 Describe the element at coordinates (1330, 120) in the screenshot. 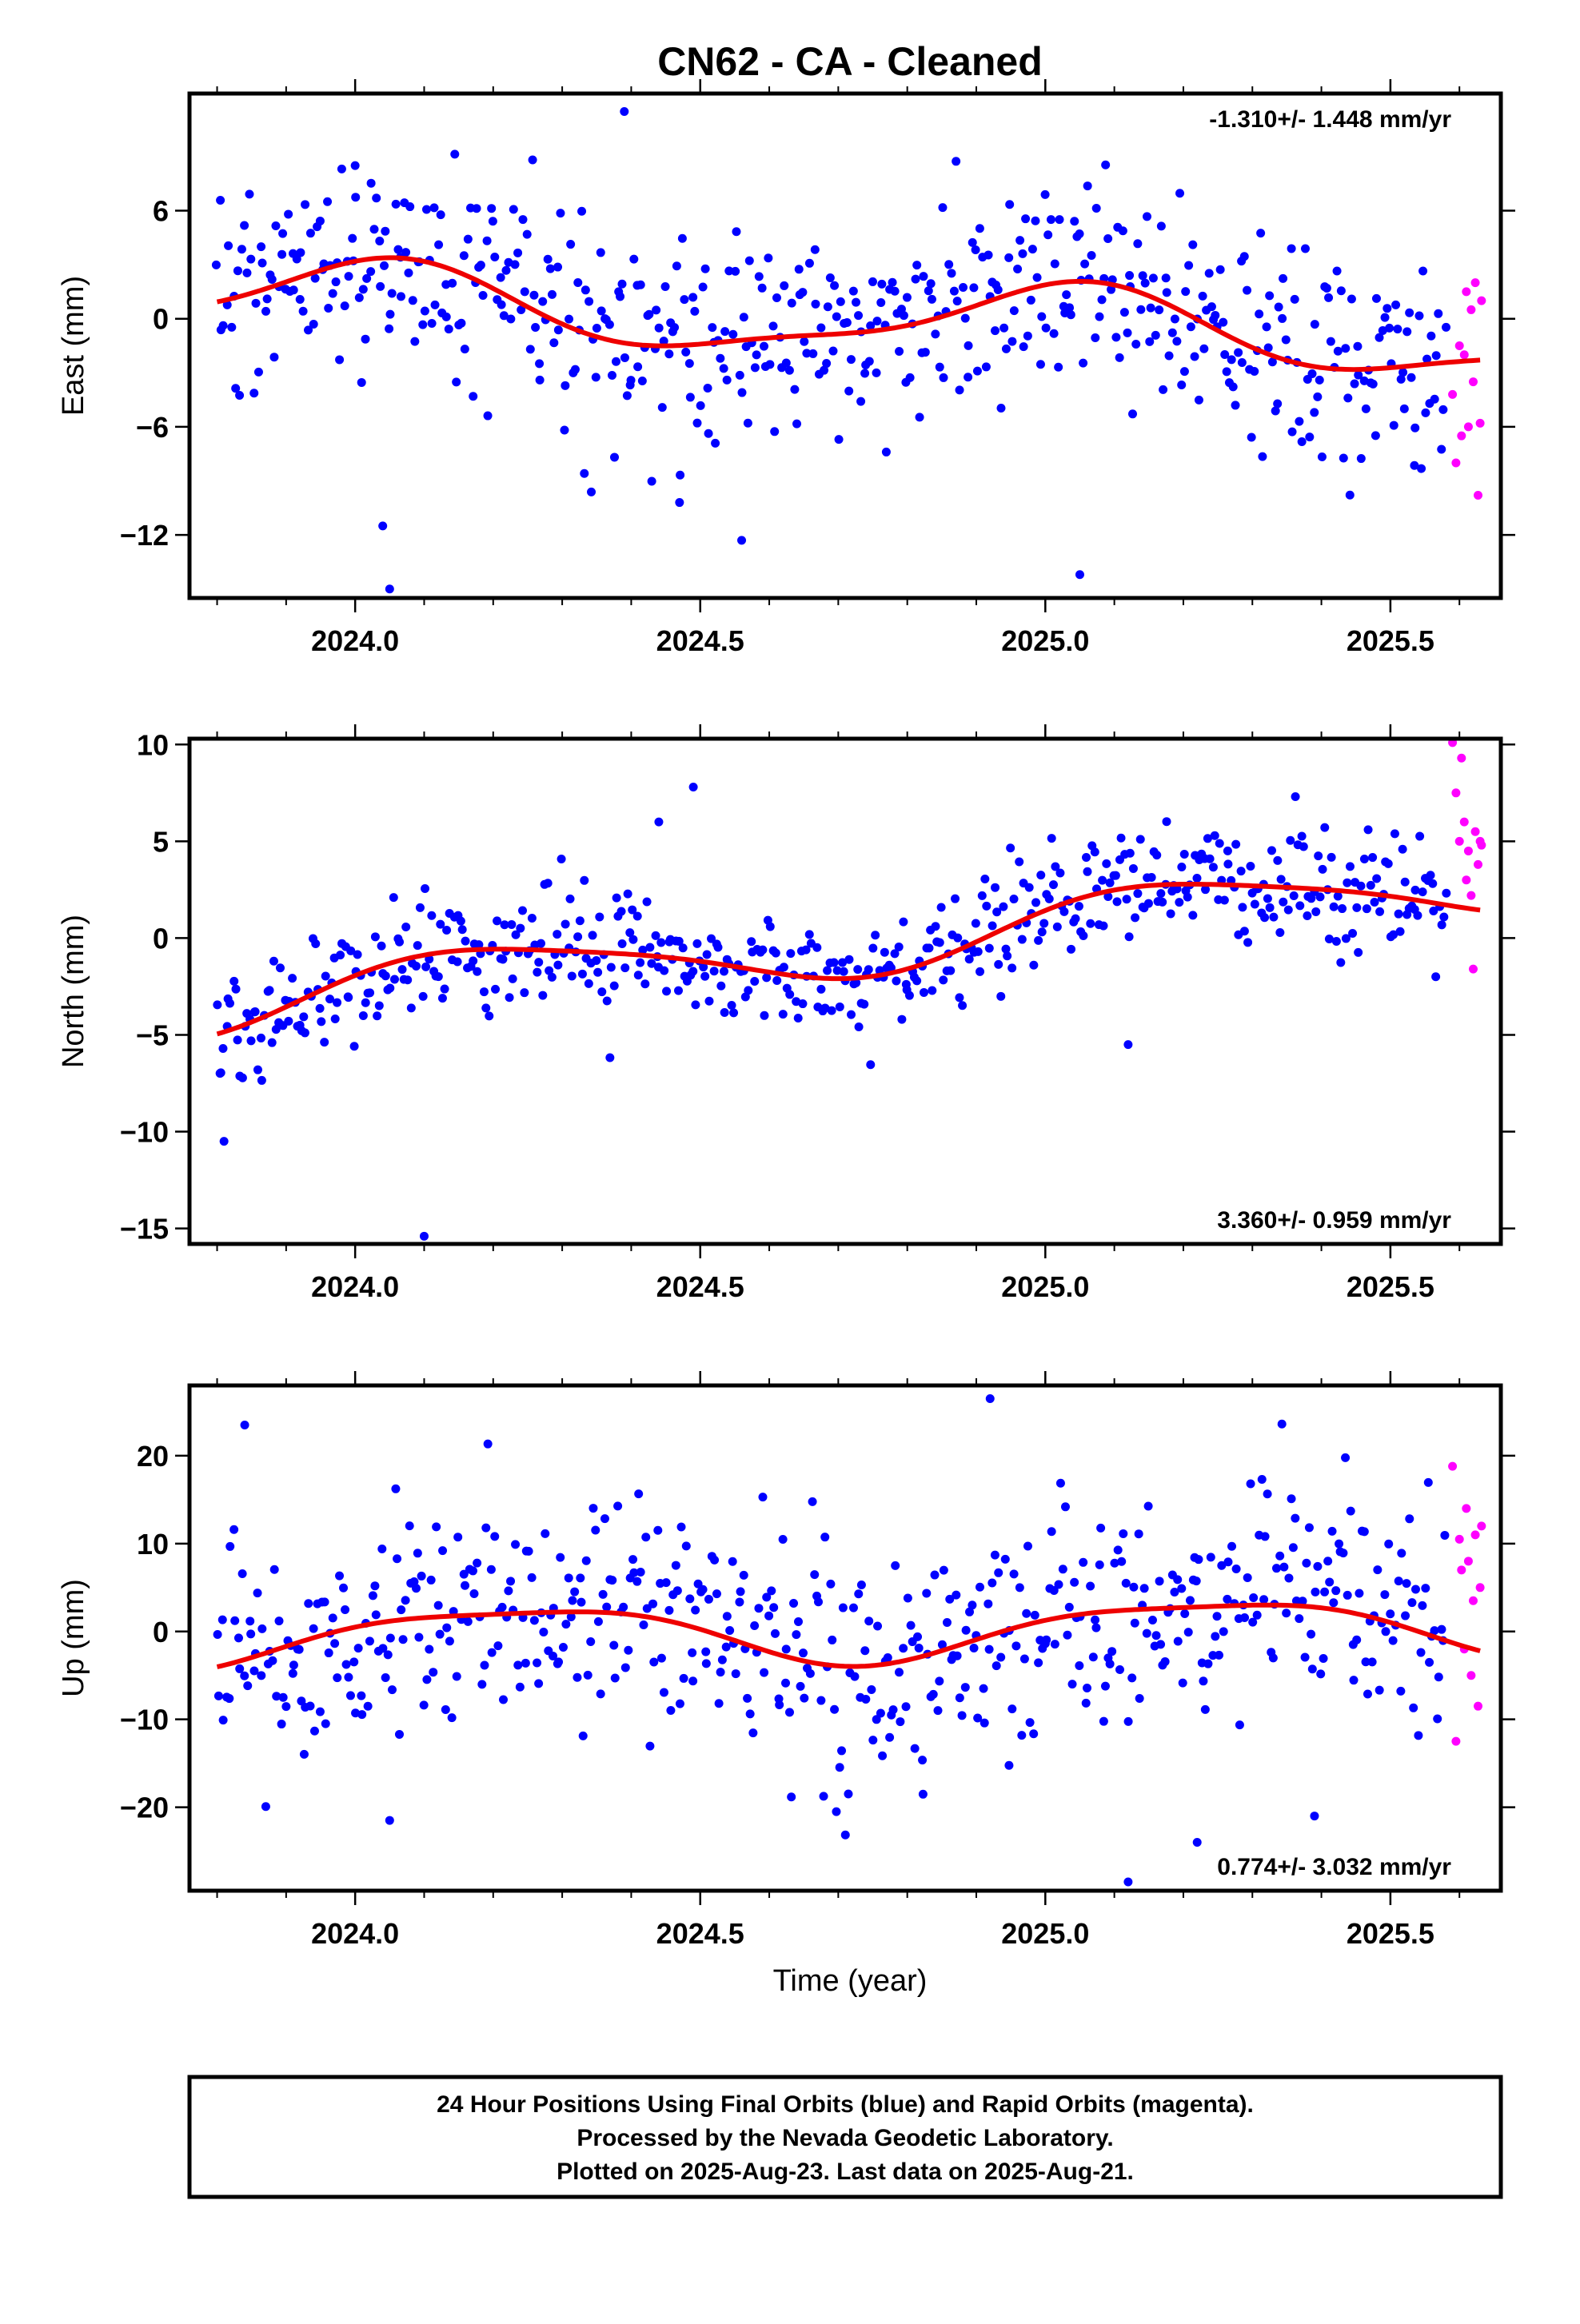

I see `east-rate-label: -1.310+/- 1.448 mm/yr` at that location.